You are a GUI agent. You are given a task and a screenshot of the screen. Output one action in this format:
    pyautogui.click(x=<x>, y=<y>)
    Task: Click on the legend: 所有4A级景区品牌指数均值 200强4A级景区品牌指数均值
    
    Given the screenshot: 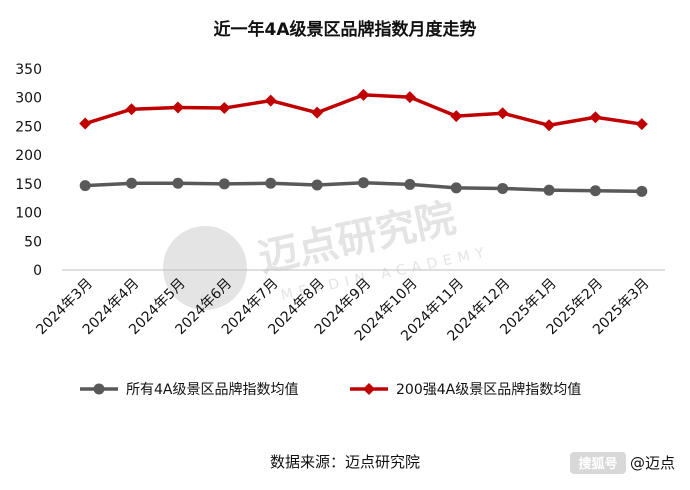 What is the action you would take?
    pyautogui.click(x=330, y=389)
    